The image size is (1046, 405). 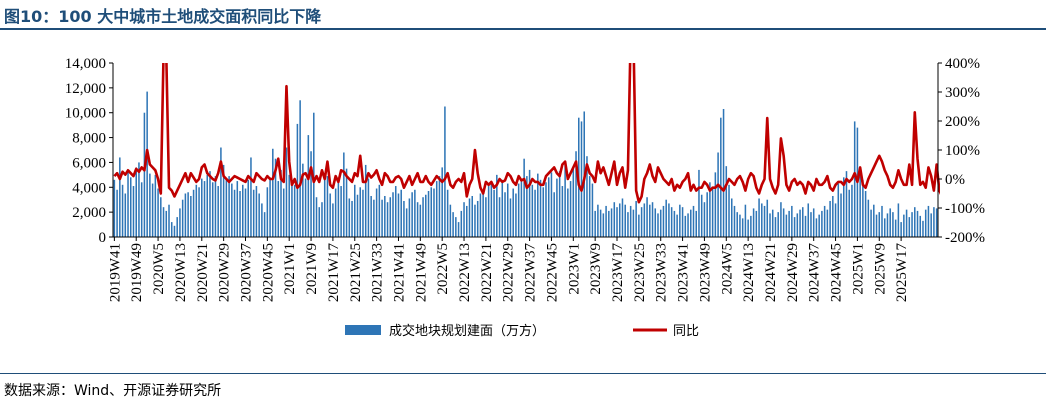 What do you see at coordinates (85, 114) in the screenshot?
I see `y-tick-label: 10,000` at bounding box center [85, 114].